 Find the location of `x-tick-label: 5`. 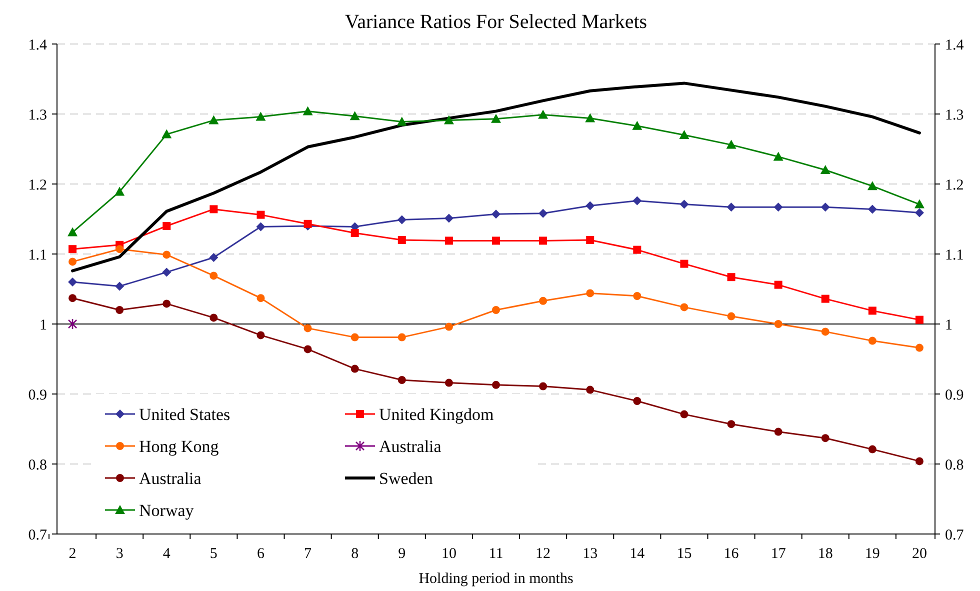

x-tick-label: 5 is located at coordinates (214, 554).